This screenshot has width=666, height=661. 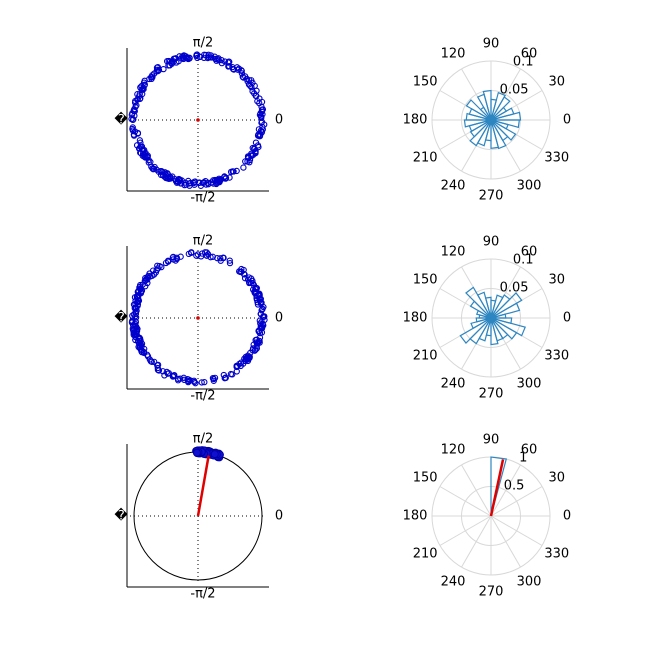 What do you see at coordinates (514, 485) in the screenshot?
I see `radial-tick-label: 0.5` at bounding box center [514, 485].